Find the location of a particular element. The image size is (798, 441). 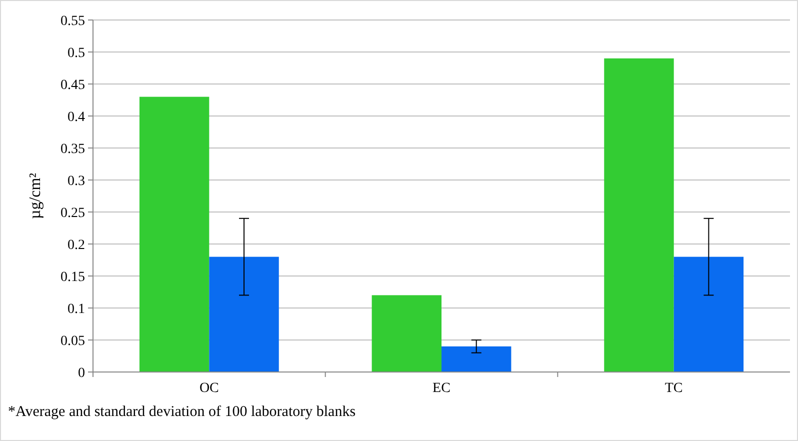

y-axis-title: µg/cm² is located at coordinates (35, 196).